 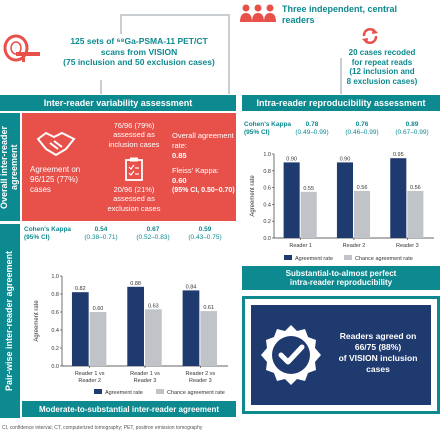 What do you see at coordinates (134, 135) in the screenshot?
I see `inclusion-cases-text: 76/96 (79%) assessed as inclusion cases` at bounding box center [134, 135].